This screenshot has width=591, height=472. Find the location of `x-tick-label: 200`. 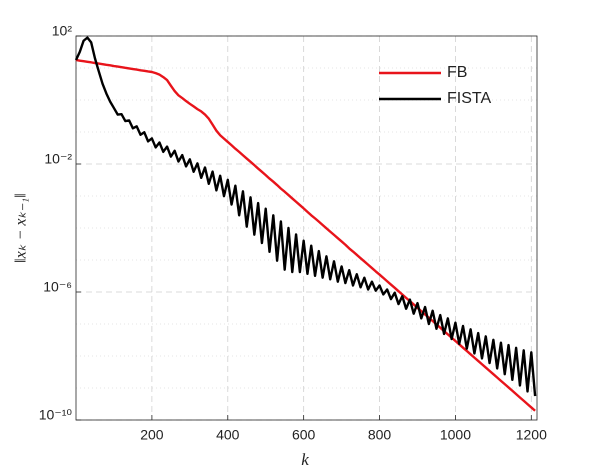

x-tick-label: 200 is located at coordinates (152, 435).